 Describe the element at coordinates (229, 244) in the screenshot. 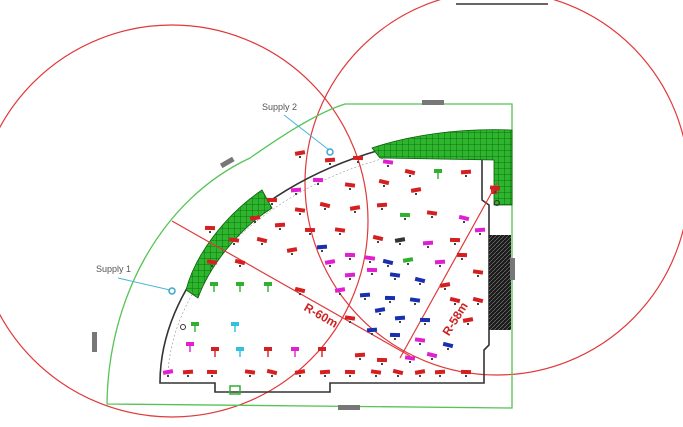

I see `green-zone-left` at that location.